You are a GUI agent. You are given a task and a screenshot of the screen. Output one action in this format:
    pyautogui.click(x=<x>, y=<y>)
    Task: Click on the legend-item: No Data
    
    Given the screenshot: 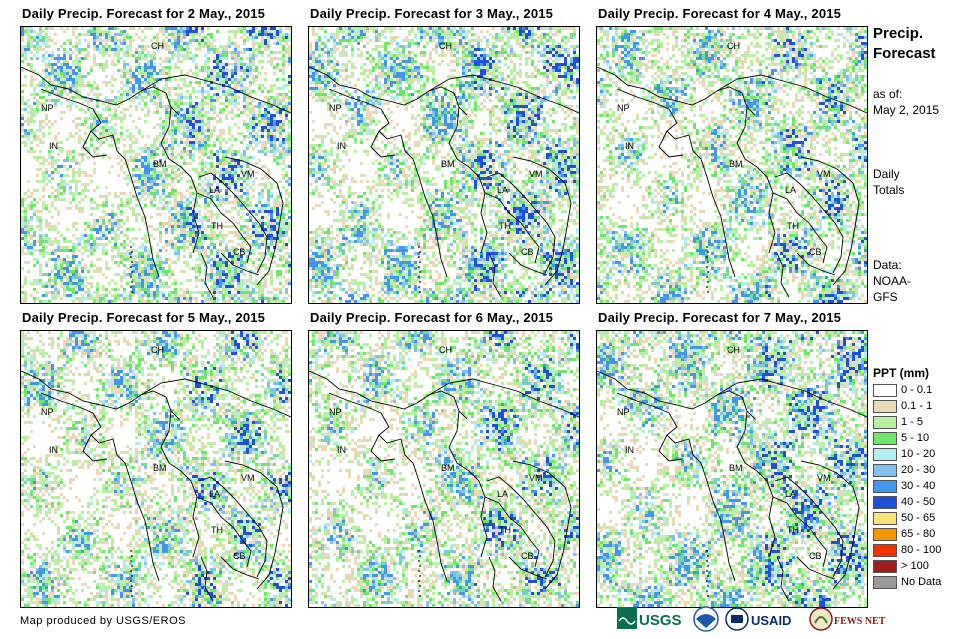 What is the action you would take?
    pyautogui.click(x=907, y=582)
    